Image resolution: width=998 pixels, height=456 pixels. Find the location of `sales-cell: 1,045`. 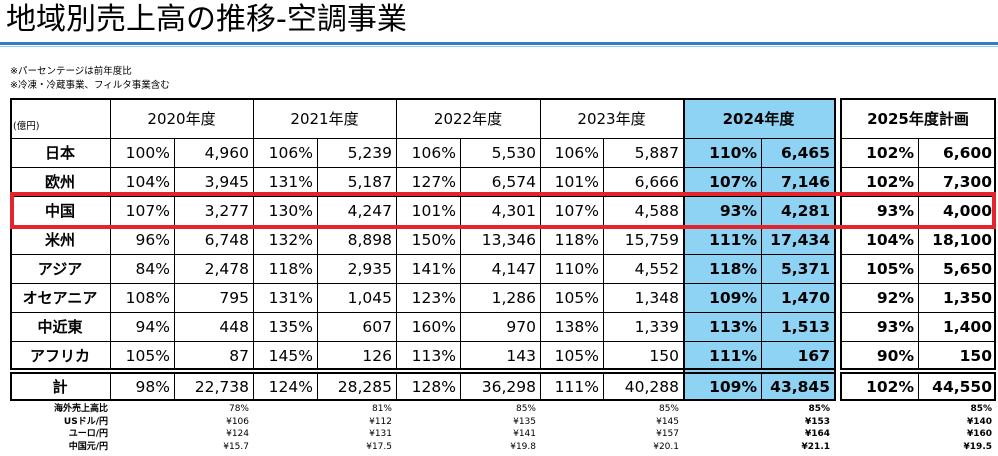

sales-cell: 1,045 is located at coordinates (369, 297).